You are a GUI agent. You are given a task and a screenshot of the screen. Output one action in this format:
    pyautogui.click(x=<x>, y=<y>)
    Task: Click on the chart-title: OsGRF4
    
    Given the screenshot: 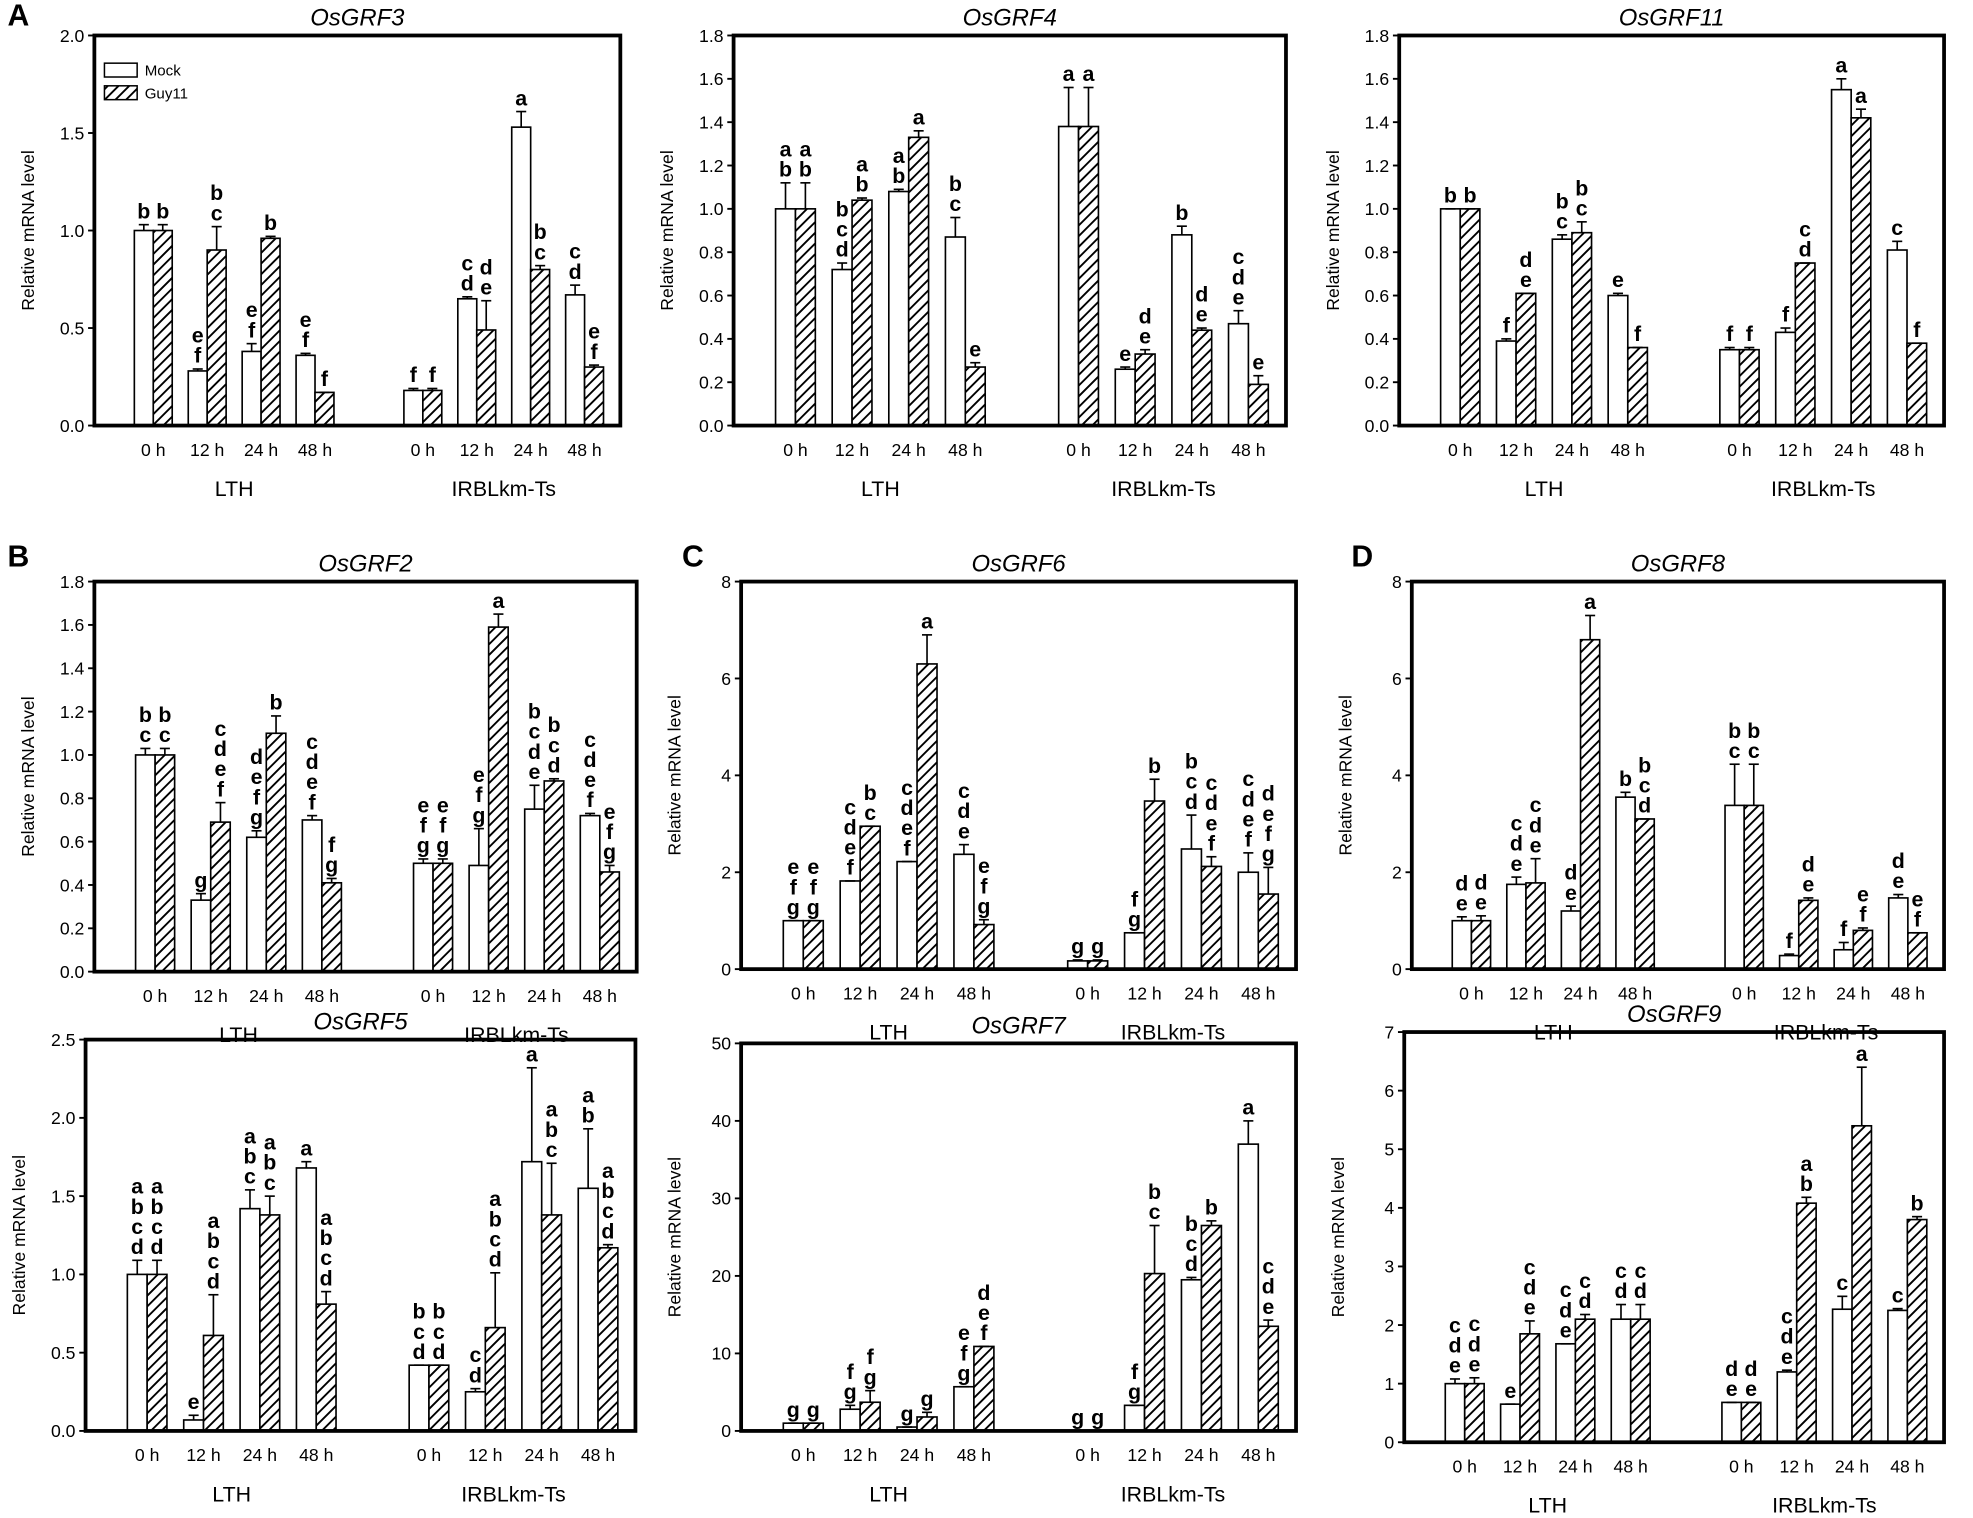 What is the action you would take?
    pyautogui.click(x=1010, y=17)
    